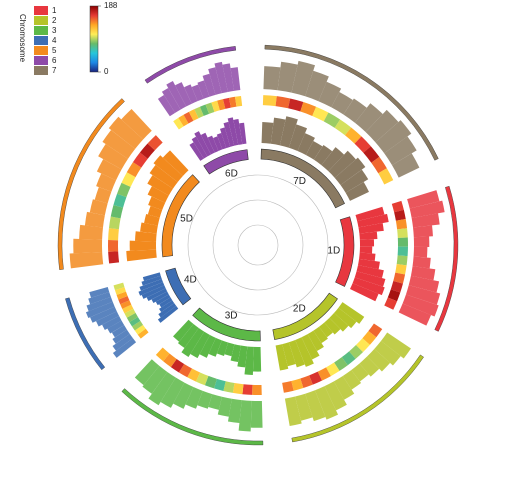 This screenshot has width=517, height=497. What do you see at coordinates (190, 279) in the screenshot?
I see `chromosome-label: 4D` at bounding box center [190, 279].